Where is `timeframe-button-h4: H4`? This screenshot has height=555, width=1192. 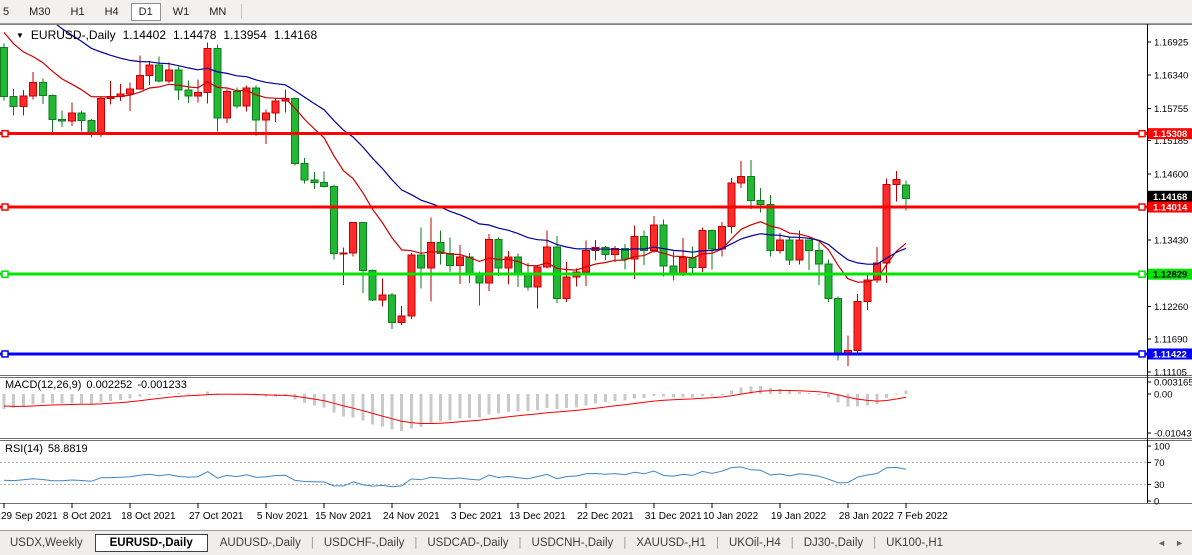
timeframe-button-h4: H4 is located at coordinates (111, 11).